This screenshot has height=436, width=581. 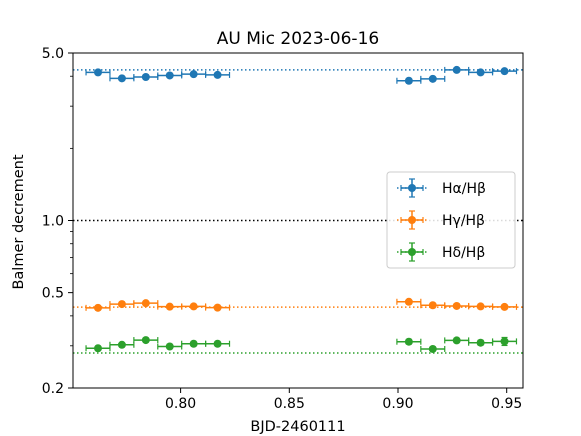 What do you see at coordinates (53, 389) in the screenshot?
I see `y-tick-label: 0.2` at bounding box center [53, 389].